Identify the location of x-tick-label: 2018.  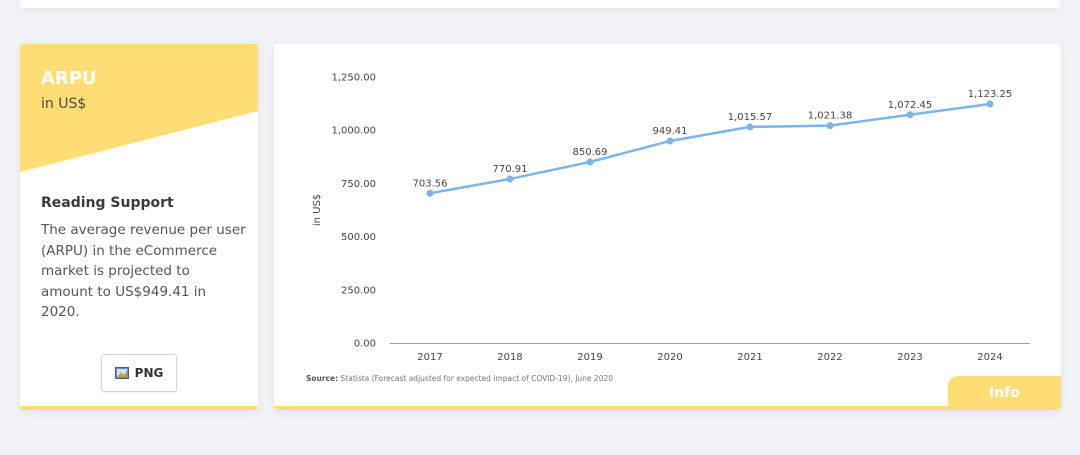
(509, 357).